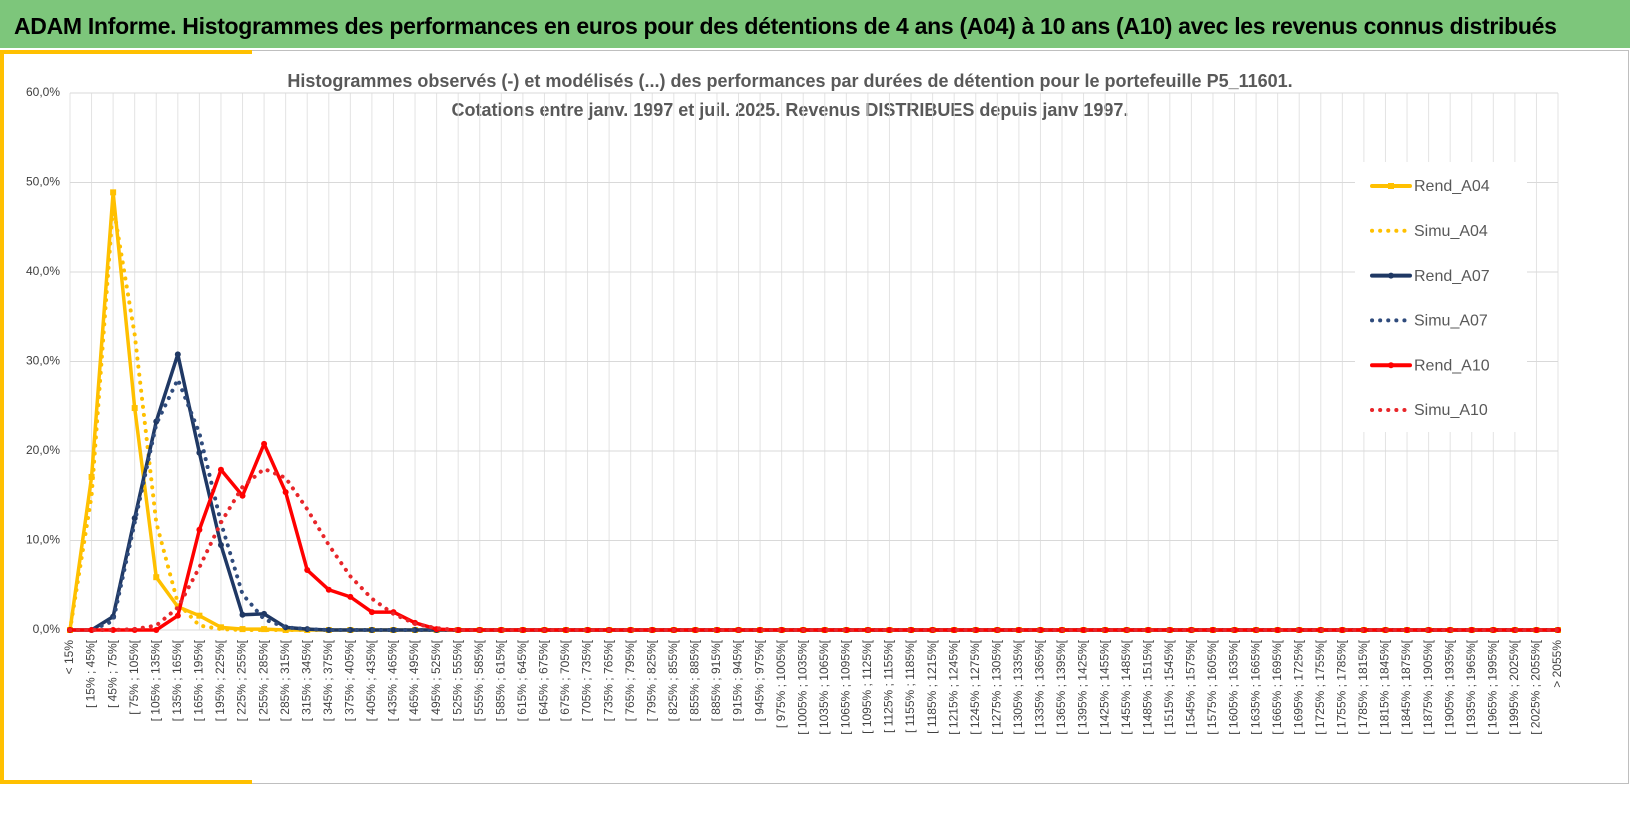 The height and width of the screenshot is (816, 1630). What do you see at coordinates (47, 629) in the screenshot?
I see `y-tick-label: 0,0%` at bounding box center [47, 629].